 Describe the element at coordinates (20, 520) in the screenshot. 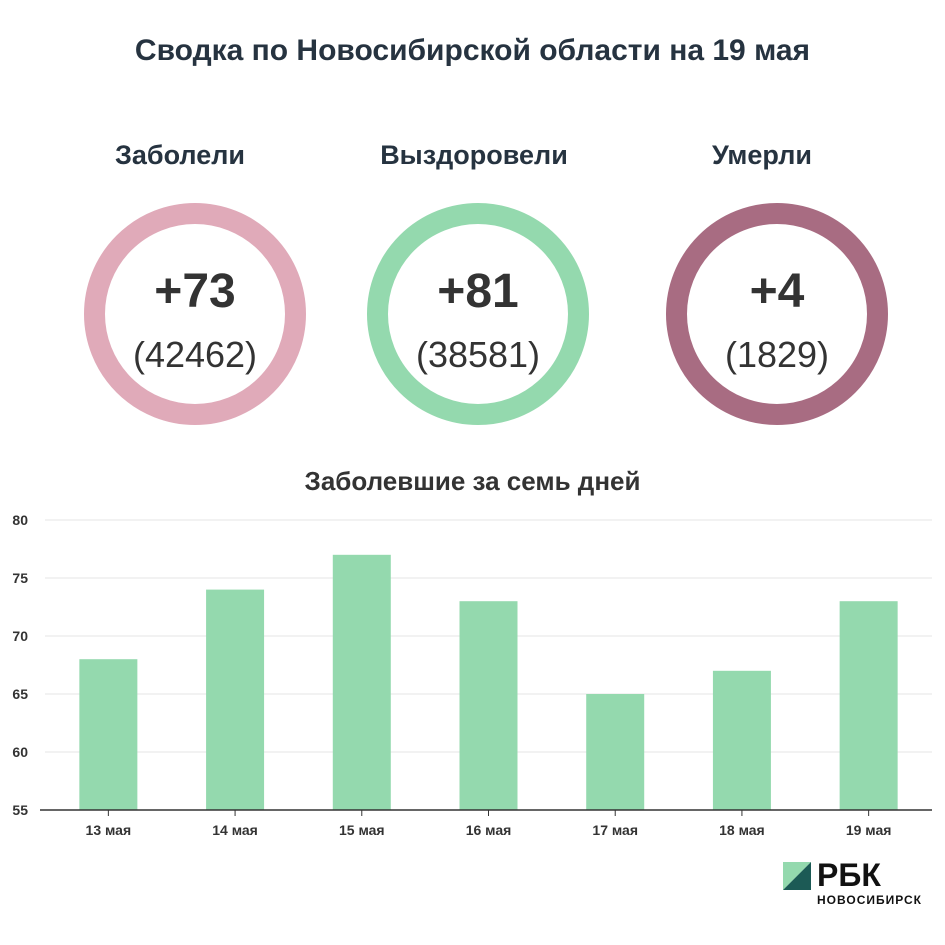

I see `y-tick-label: 80` at that location.